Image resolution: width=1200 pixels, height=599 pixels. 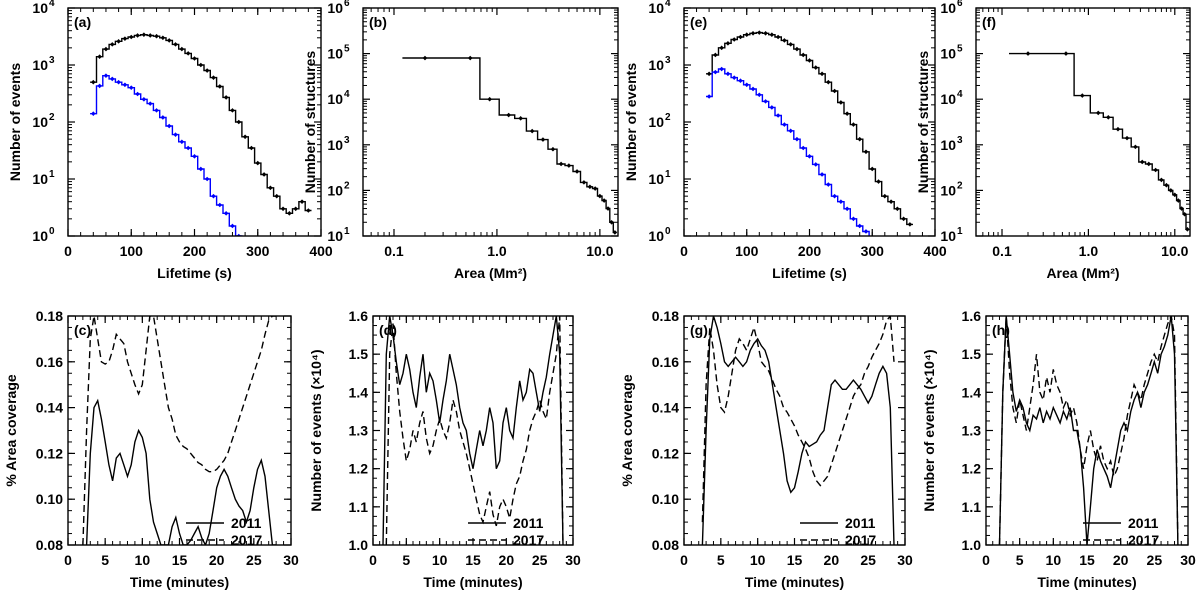 What do you see at coordinates (599, 251) in the screenshot?
I see `x-tick-label: 10.0` at bounding box center [599, 251].